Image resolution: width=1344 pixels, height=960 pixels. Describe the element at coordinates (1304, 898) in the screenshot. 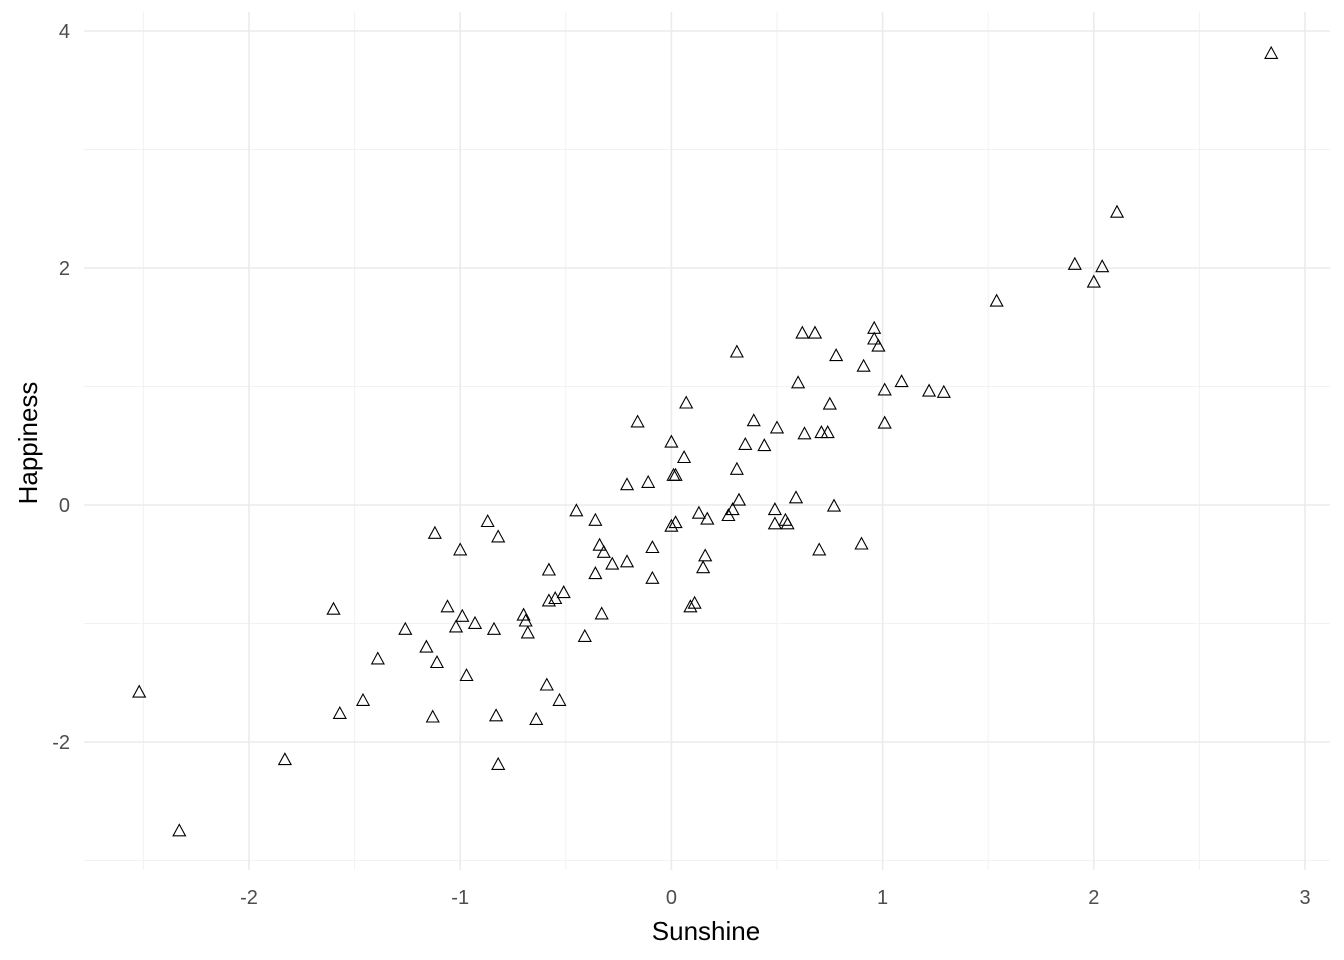

I see `x-tick-label: 3` at that location.